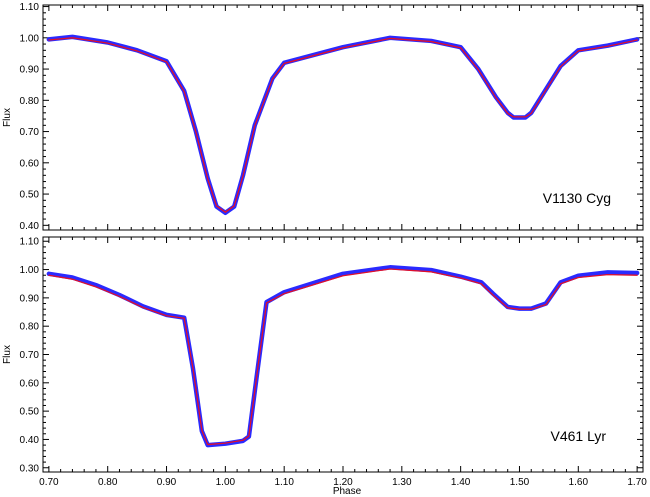 This screenshot has width=650, height=497. Describe the element at coordinates (108, 482) in the screenshot. I see `x-tick-label: 0.80` at that location.